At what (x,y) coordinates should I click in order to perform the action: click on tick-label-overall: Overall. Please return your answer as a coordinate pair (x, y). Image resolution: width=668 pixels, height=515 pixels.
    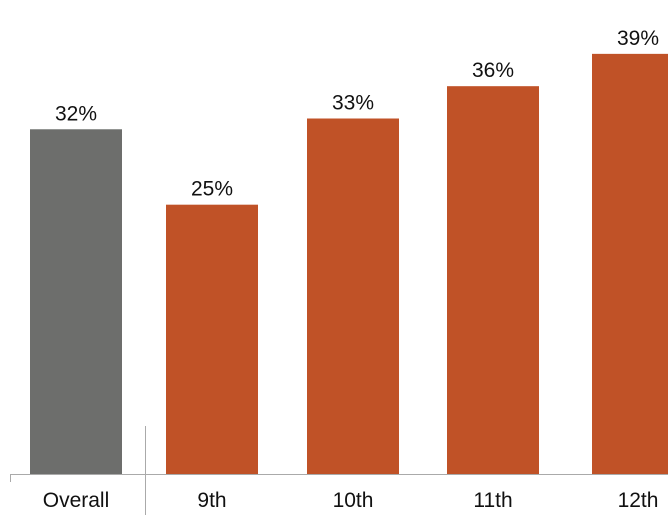
    Looking at the image, I should click on (76, 500).